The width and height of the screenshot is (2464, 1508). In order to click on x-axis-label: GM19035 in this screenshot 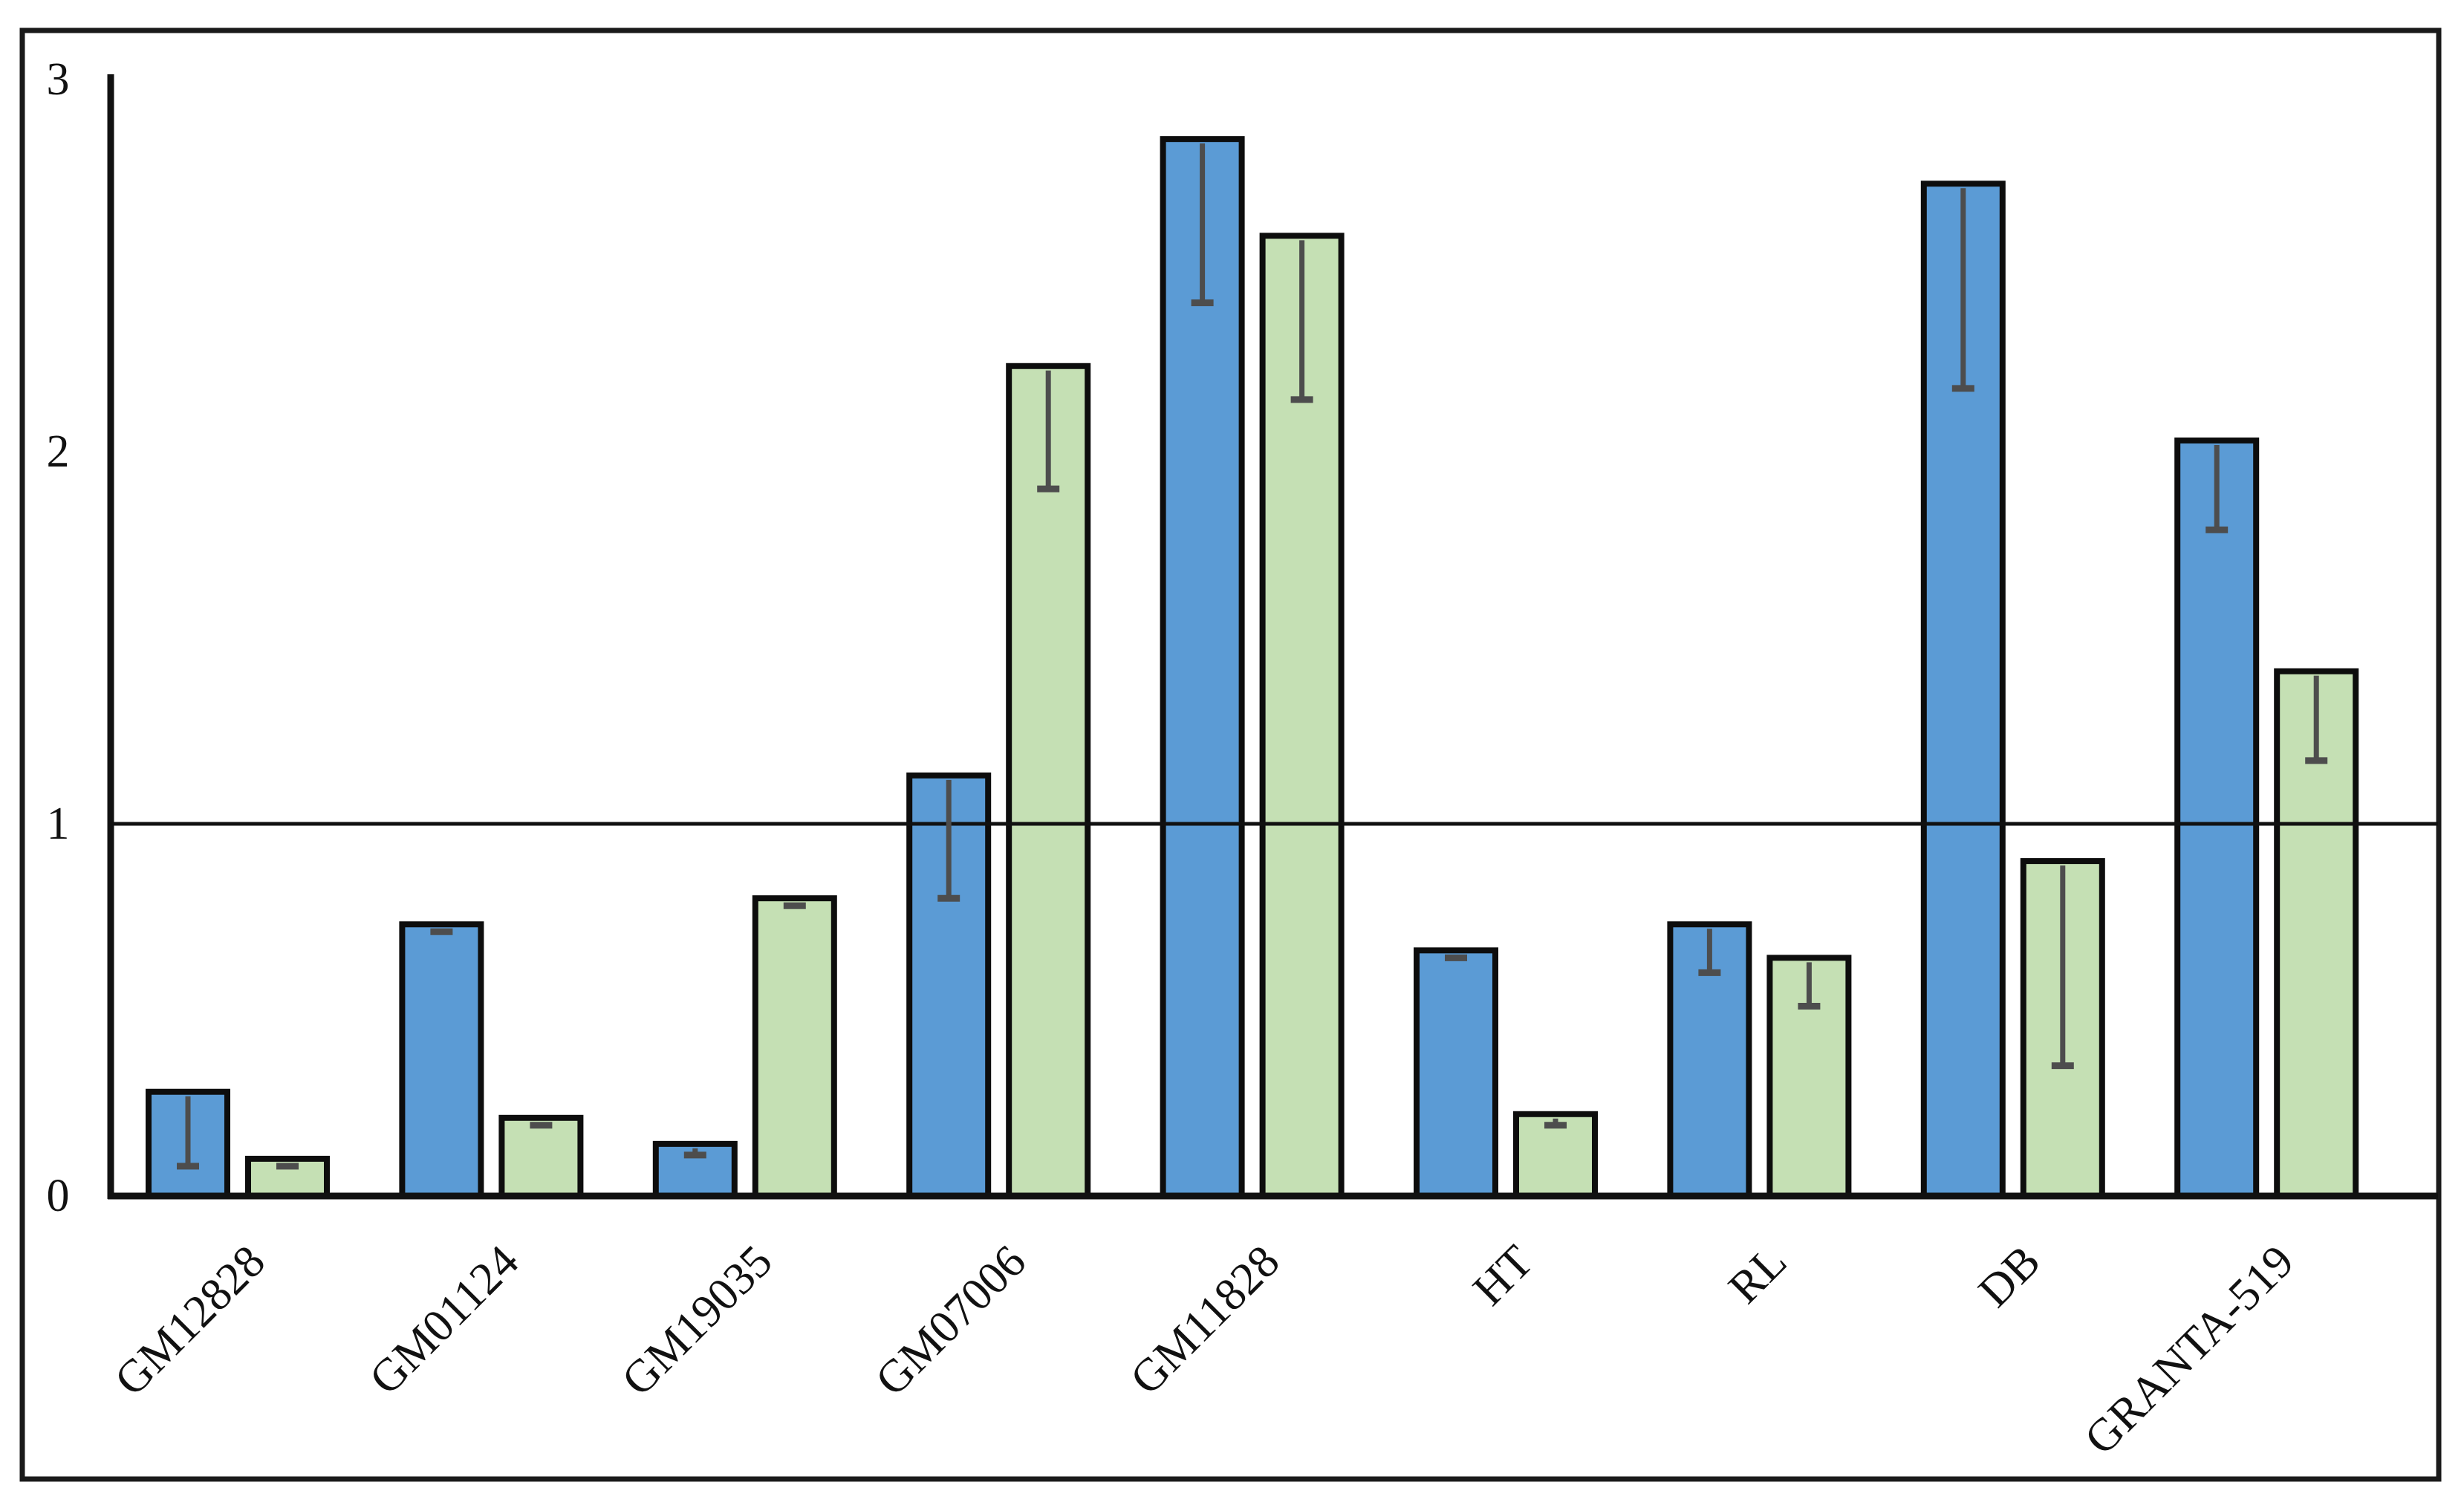, I will do `click(696, 1321)`.